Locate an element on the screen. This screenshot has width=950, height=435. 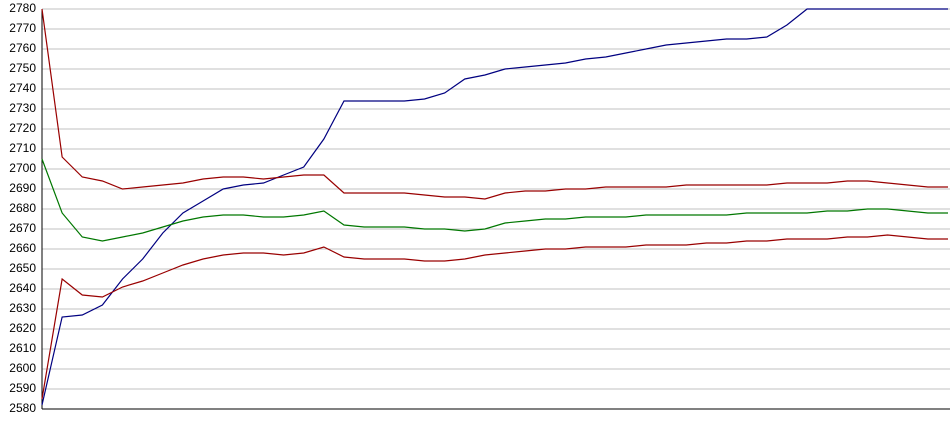
y-tick-label: 2630 is located at coordinates (22, 308).